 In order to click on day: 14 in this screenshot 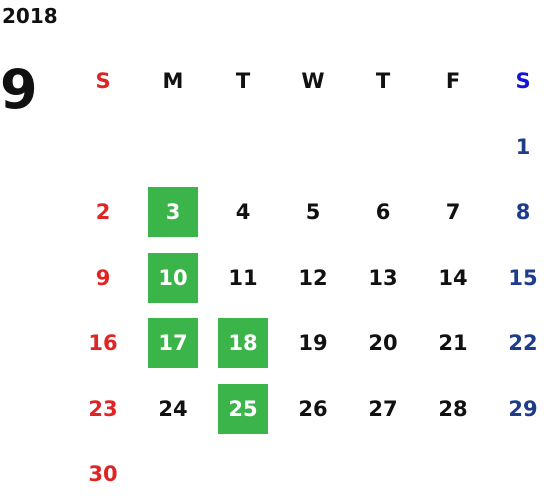, I will do `click(453, 277)`.